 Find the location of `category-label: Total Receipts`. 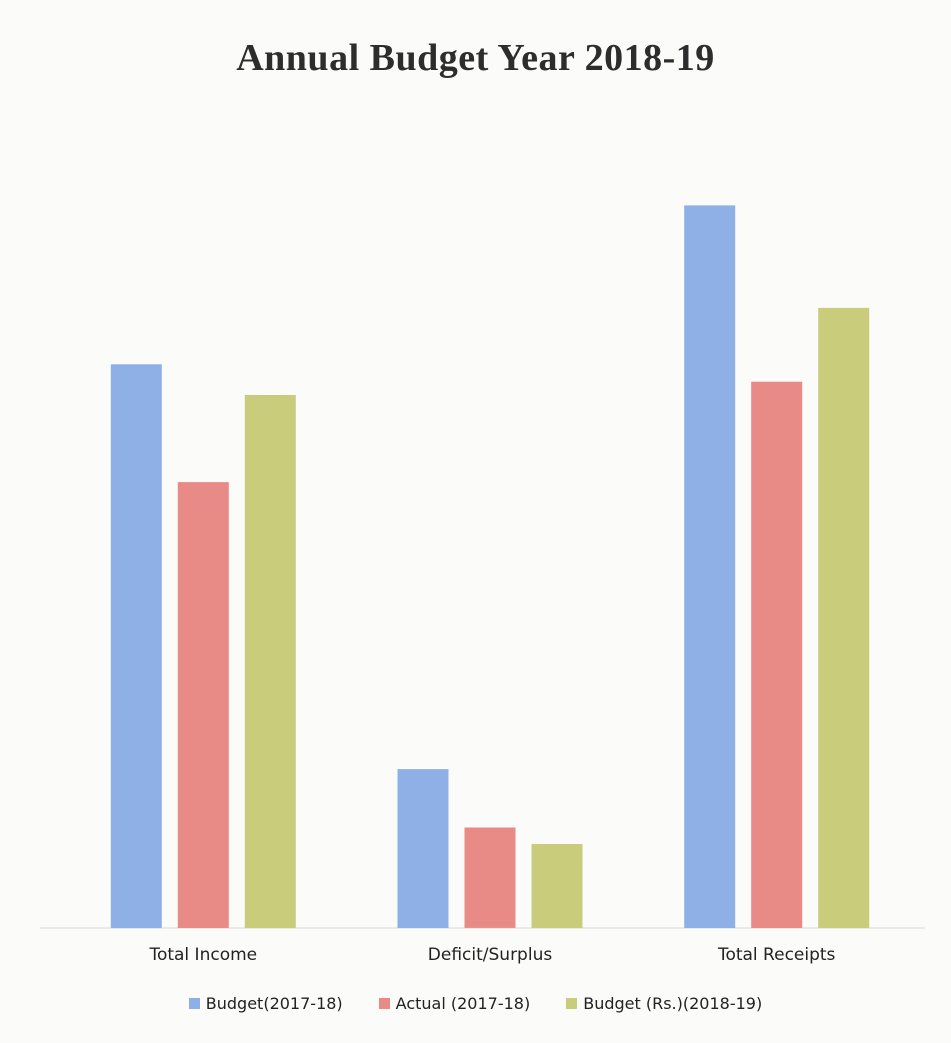

category-label: Total Receipts is located at coordinates (776, 955).